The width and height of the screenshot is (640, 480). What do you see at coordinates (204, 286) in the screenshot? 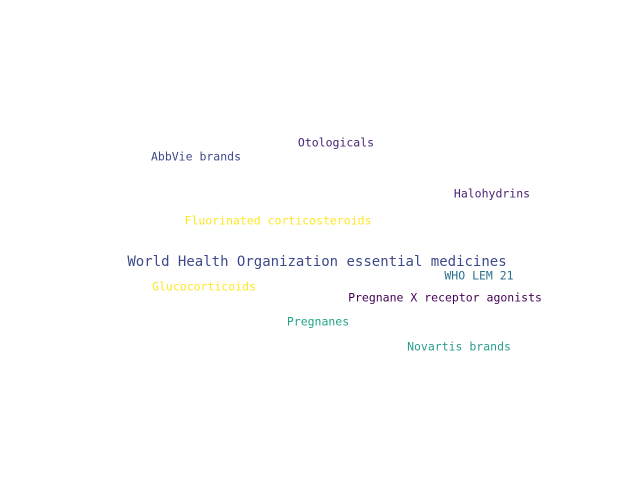
I see `word-glucocorticoids: Glucocorticoids` at bounding box center [204, 286].